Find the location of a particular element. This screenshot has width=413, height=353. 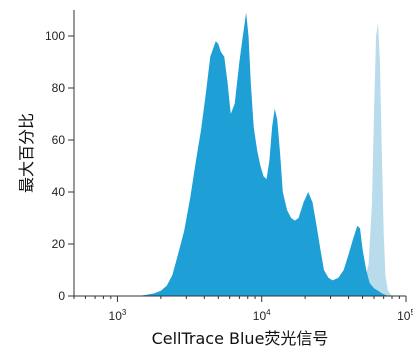

y-axis-title: 最大百分比 is located at coordinates (26, 153).